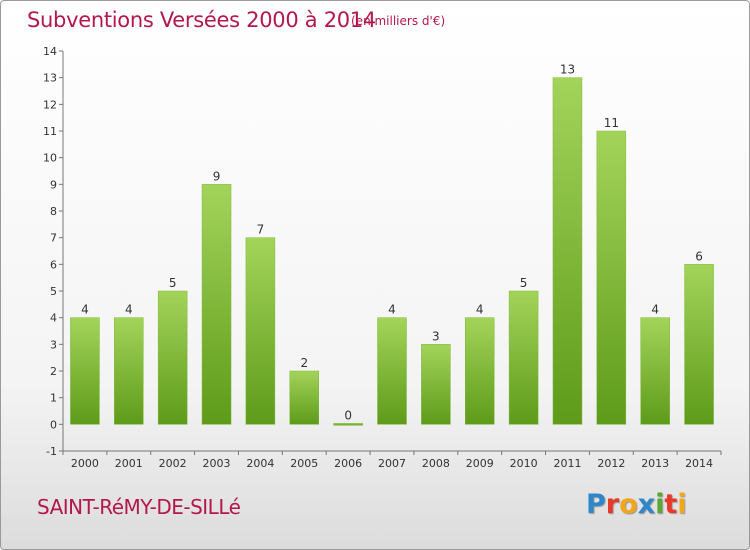  What do you see at coordinates (260, 463) in the screenshot?
I see `x-tick-label: 2004` at bounding box center [260, 463].